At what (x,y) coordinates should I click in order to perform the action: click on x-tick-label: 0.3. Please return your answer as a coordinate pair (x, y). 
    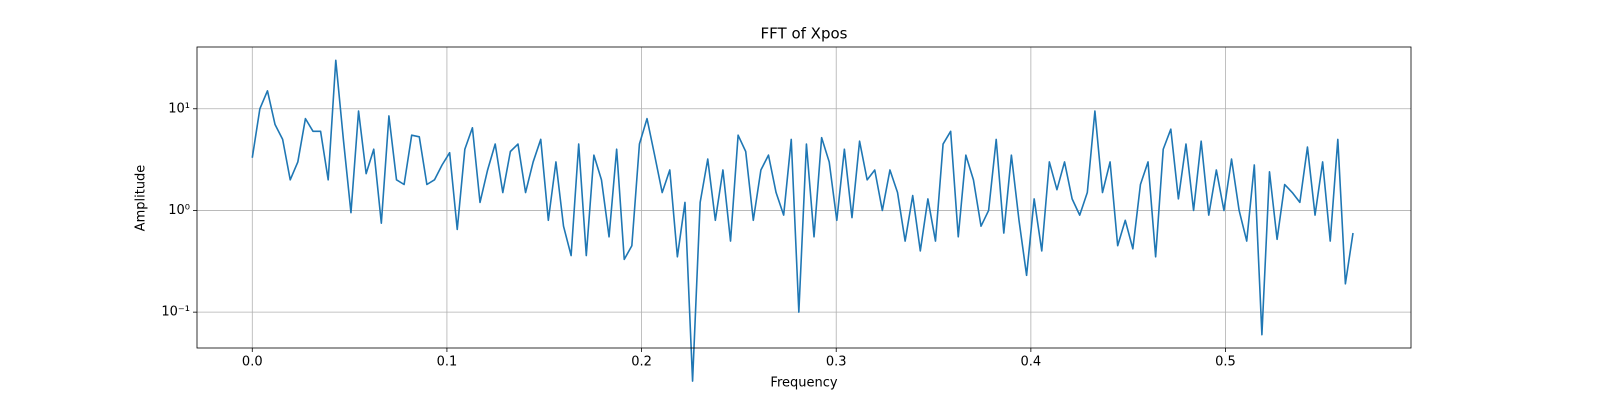
    Looking at the image, I should click on (836, 362).